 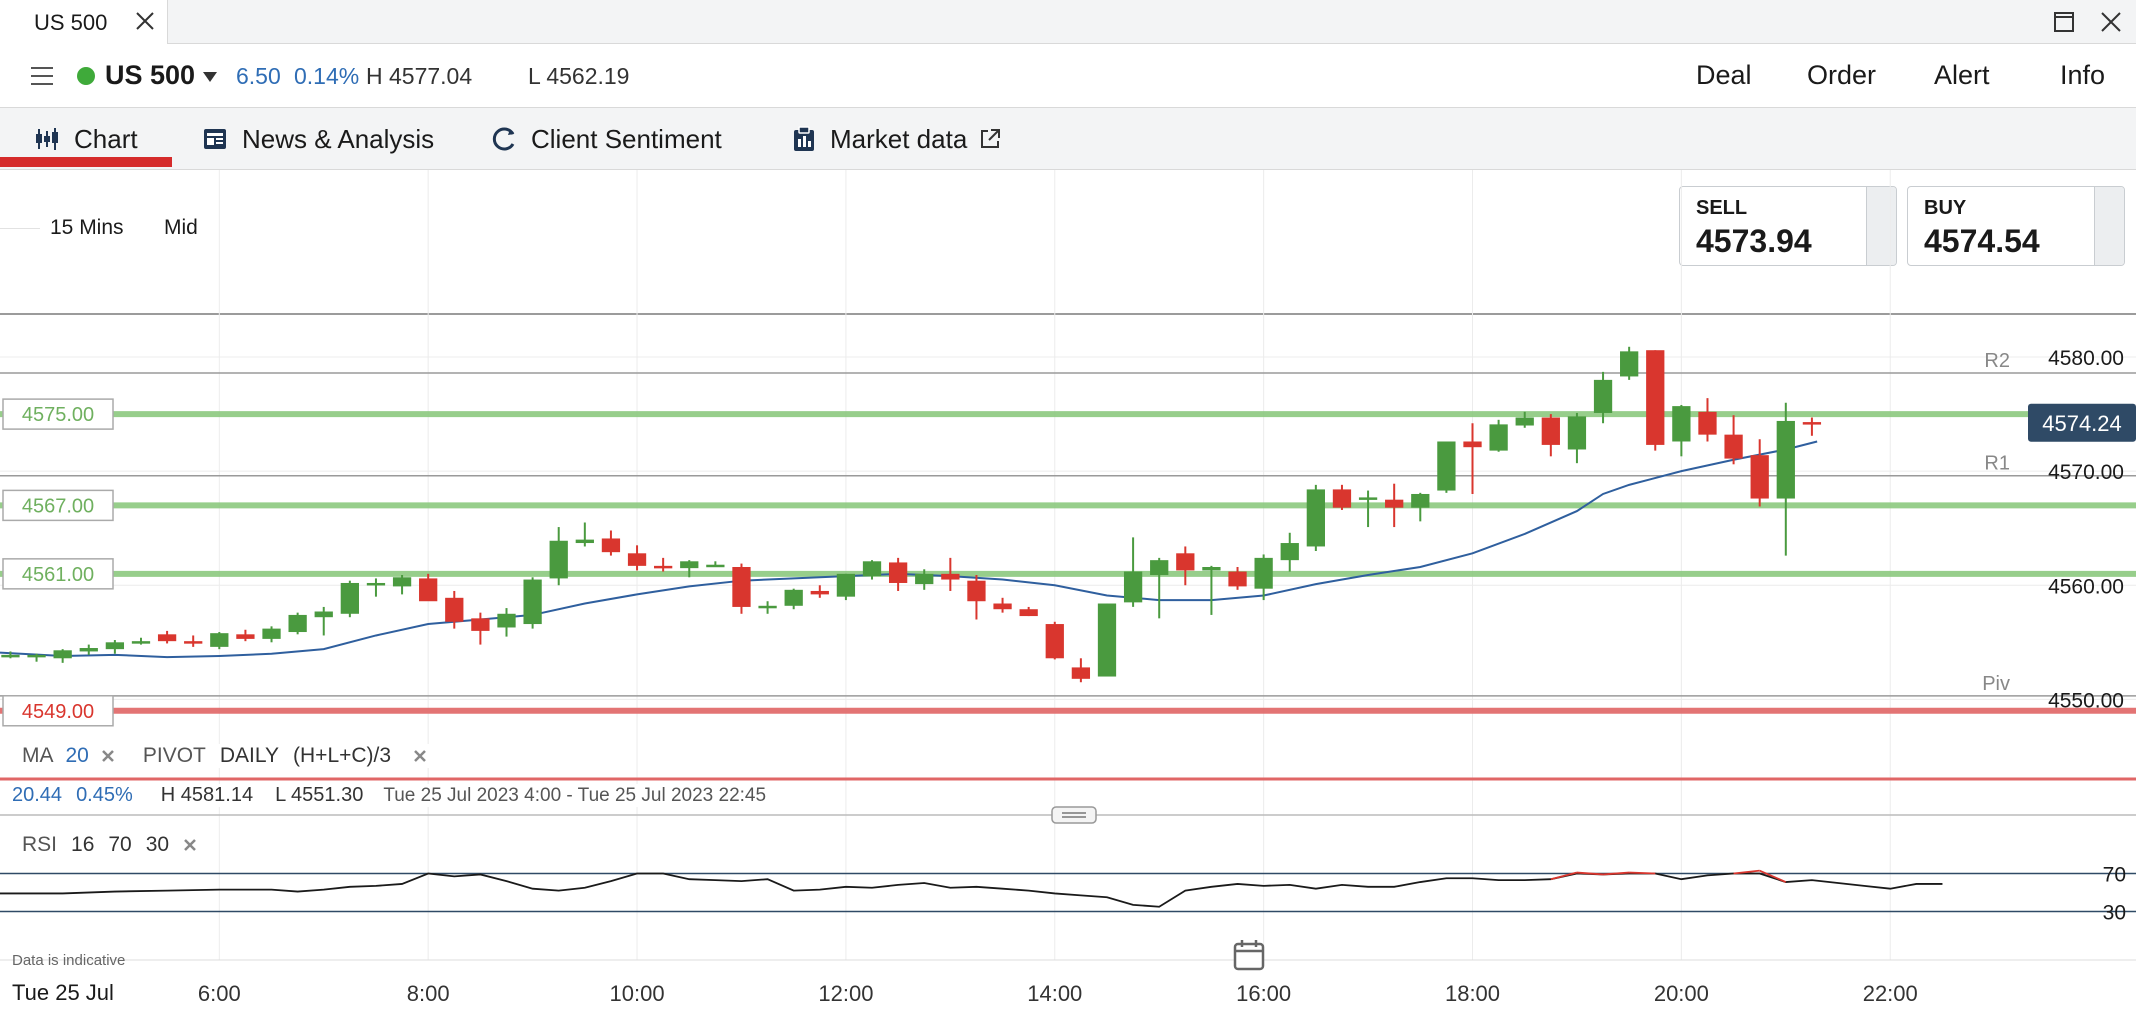 What do you see at coordinates (1754, 241) in the screenshot?
I see `sell-price: 4573.94` at bounding box center [1754, 241].